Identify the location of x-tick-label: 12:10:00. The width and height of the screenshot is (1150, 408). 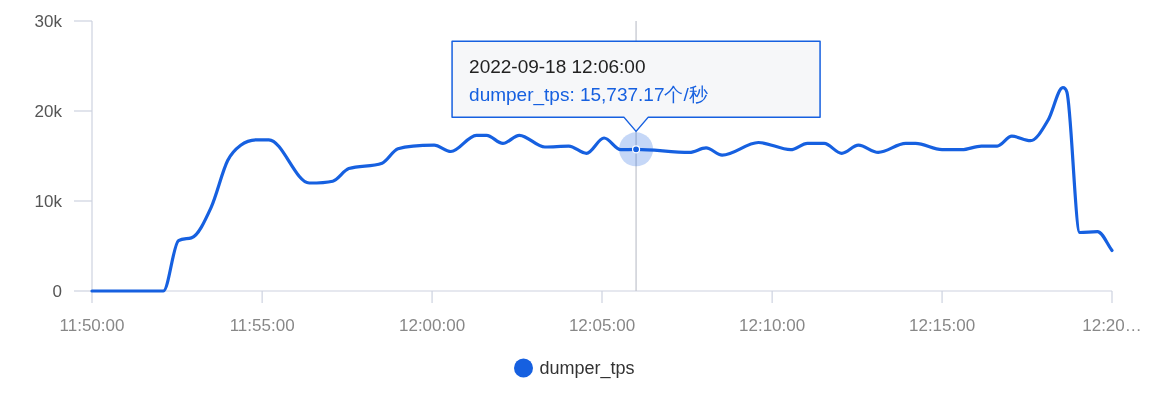
(772, 325).